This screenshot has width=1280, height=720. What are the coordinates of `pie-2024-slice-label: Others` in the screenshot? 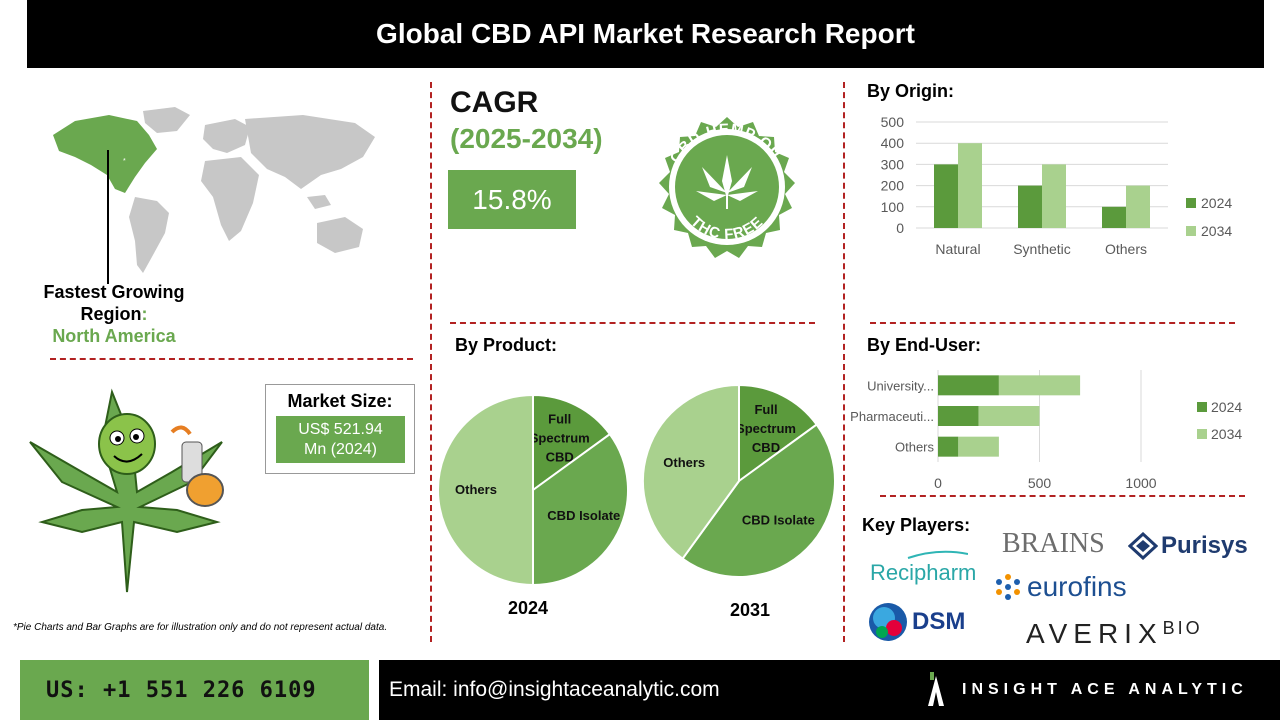 It's located at (476, 489).